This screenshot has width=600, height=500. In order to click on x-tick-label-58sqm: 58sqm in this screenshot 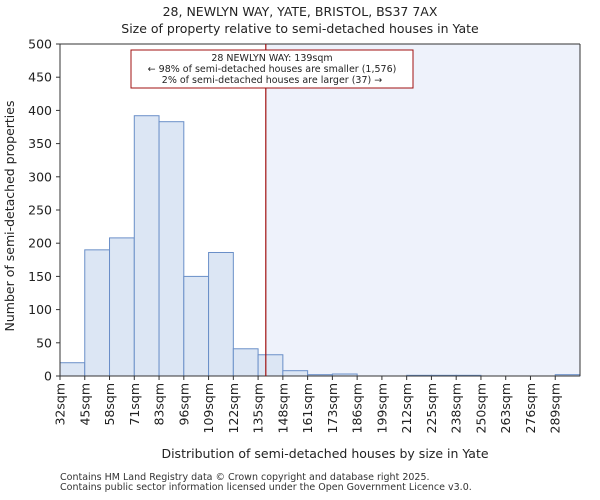, I will do `click(109, 404)`.